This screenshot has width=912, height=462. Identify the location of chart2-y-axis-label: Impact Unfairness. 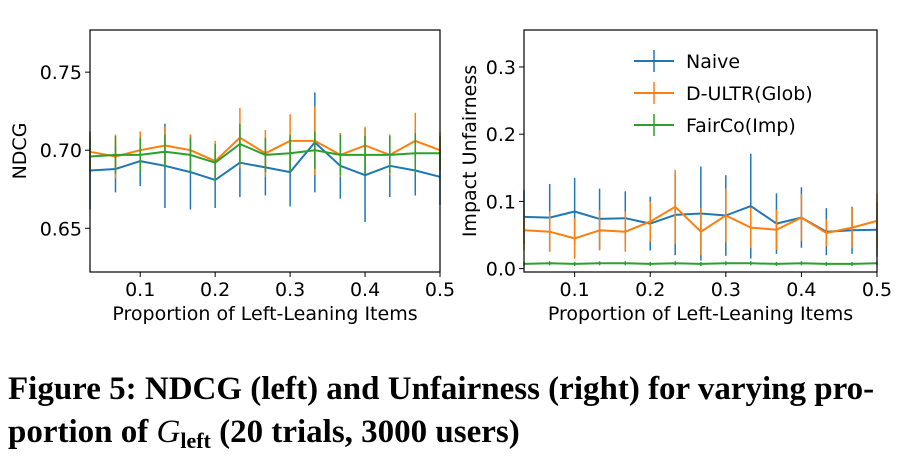
(470, 151).